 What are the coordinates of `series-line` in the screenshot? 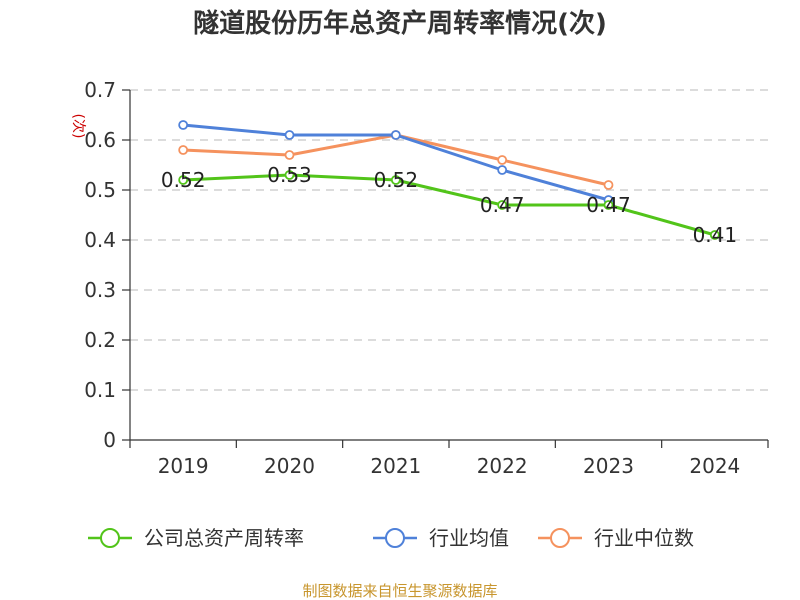 It's located at (449, 205).